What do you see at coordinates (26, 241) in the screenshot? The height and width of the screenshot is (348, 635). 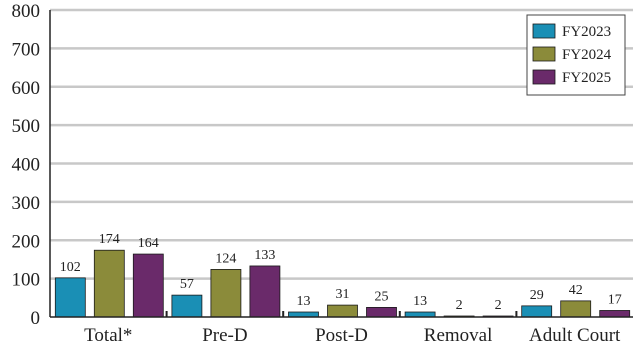 I see `y-tick-label: 200` at bounding box center [26, 241].